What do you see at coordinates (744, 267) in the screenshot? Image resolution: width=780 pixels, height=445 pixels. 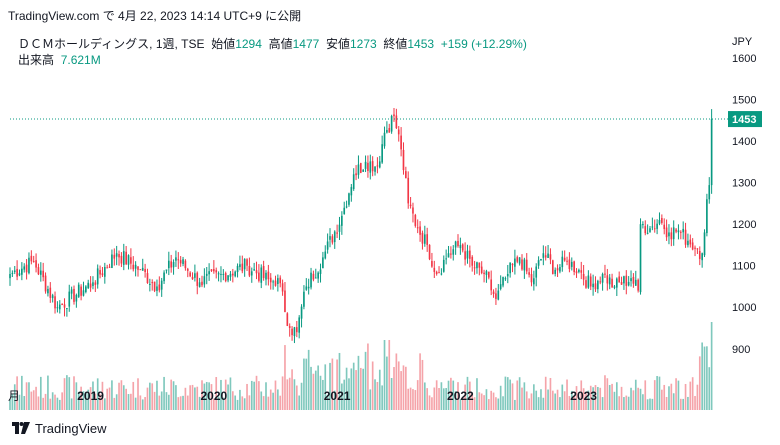 I see `price-tick-label: 1100` at bounding box center [744, 267].